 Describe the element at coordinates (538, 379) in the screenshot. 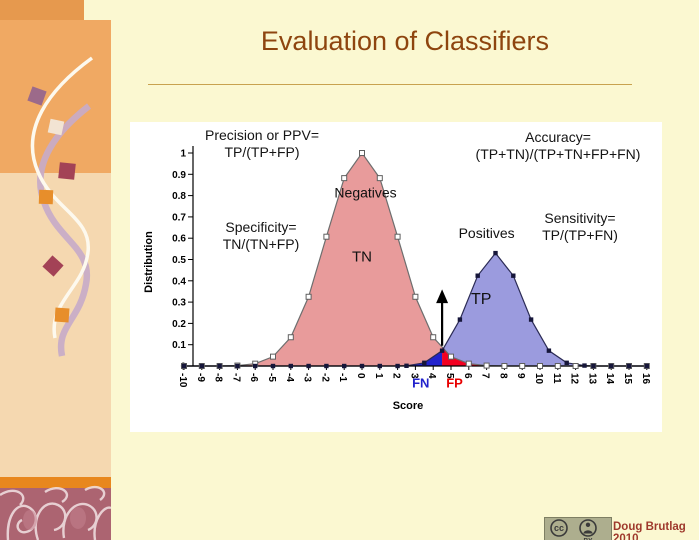

I see `x-tick-label: 10` at that location.